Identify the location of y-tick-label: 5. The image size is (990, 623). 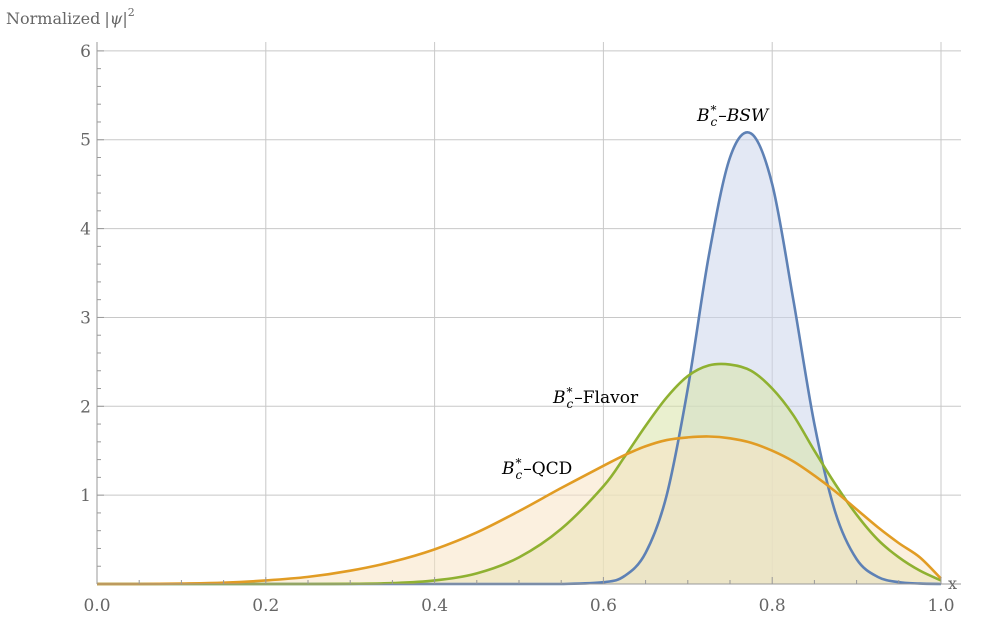
(85, 141).